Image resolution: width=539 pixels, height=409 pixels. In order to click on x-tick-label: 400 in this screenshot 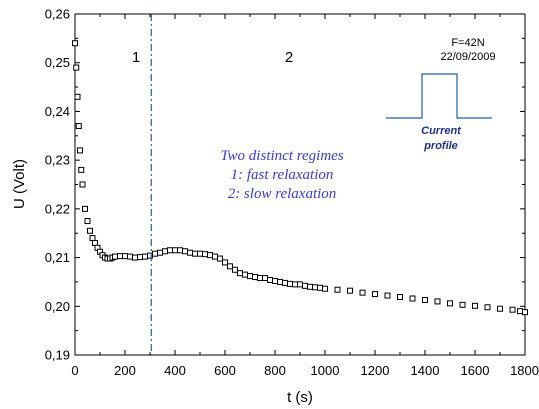, I will do `click(175, 370)`.